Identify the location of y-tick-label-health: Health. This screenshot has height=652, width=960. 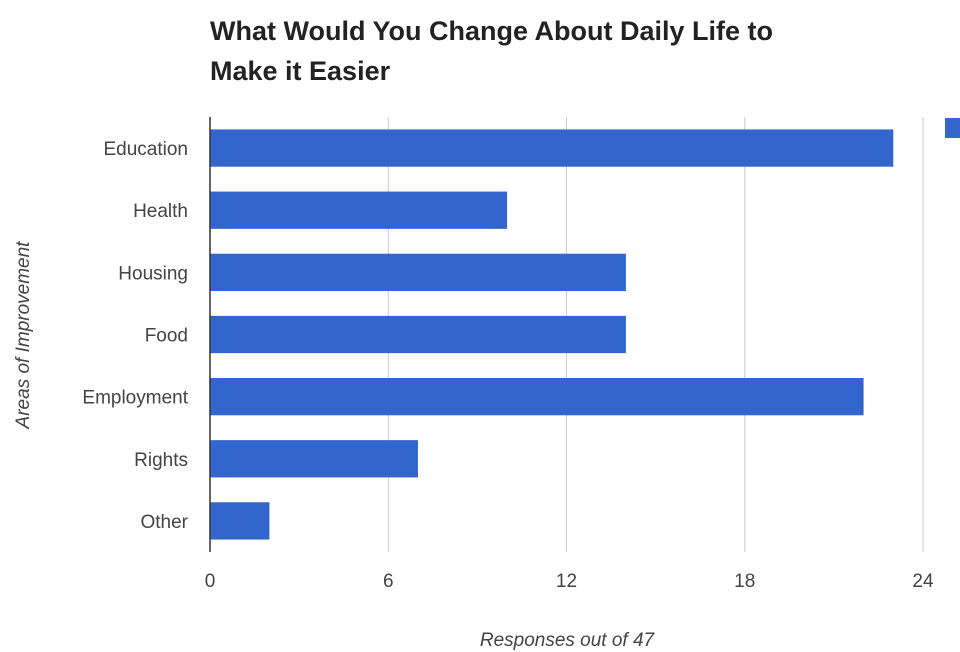
(160, 211).